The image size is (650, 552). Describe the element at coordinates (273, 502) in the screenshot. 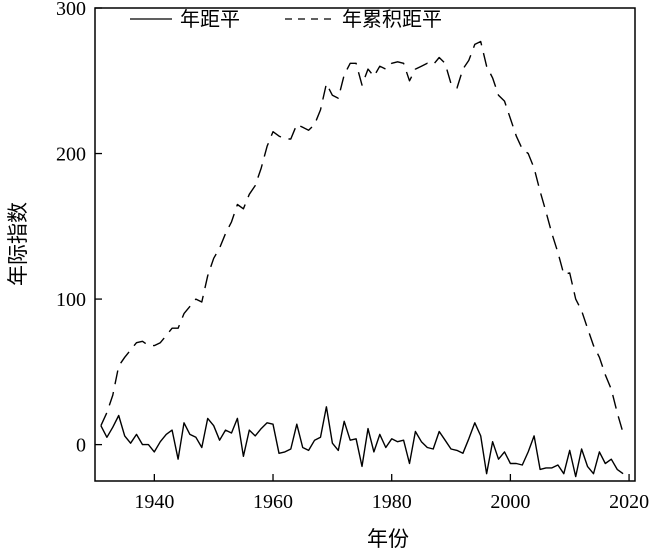

I see `x-tick-label: 1960` at that location.